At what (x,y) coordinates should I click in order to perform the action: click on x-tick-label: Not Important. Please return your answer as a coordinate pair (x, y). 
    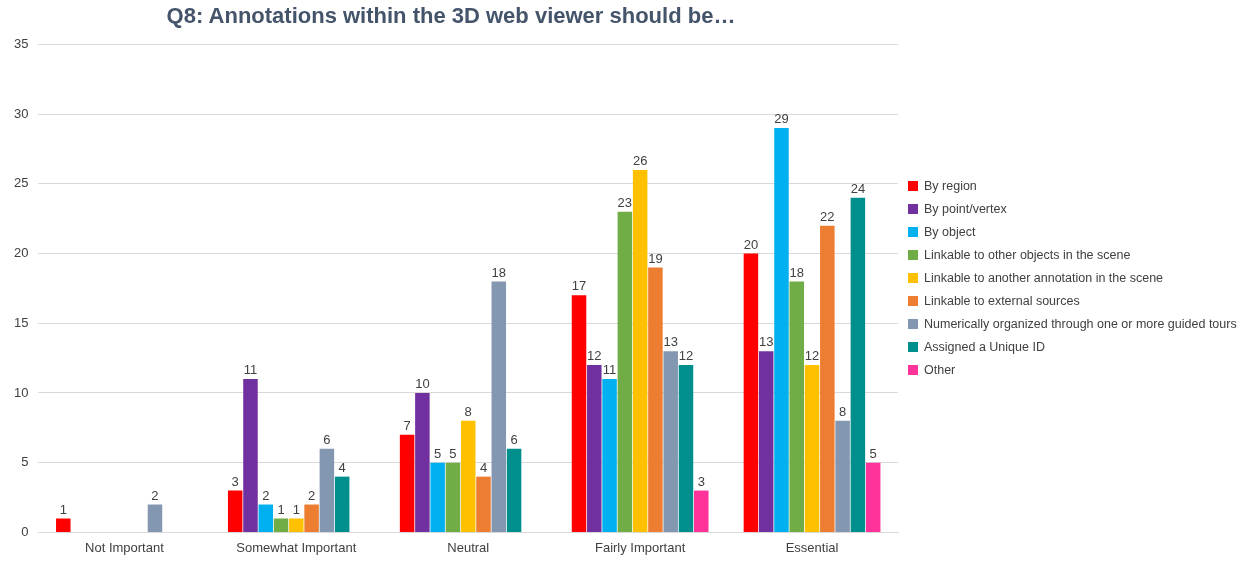
    Looking at the image, I should click on (125, 547).